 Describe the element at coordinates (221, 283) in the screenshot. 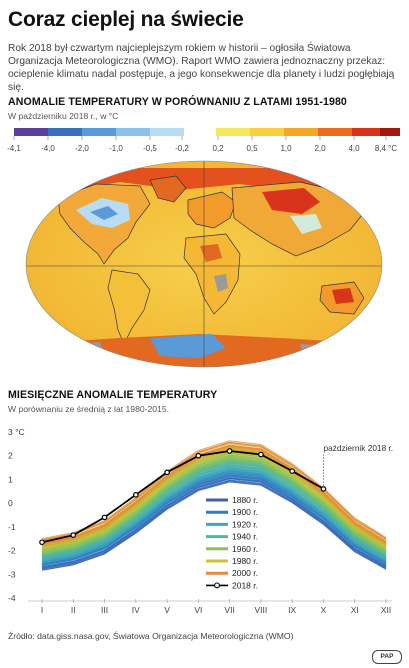

I see `map-missing-africa` at that location.